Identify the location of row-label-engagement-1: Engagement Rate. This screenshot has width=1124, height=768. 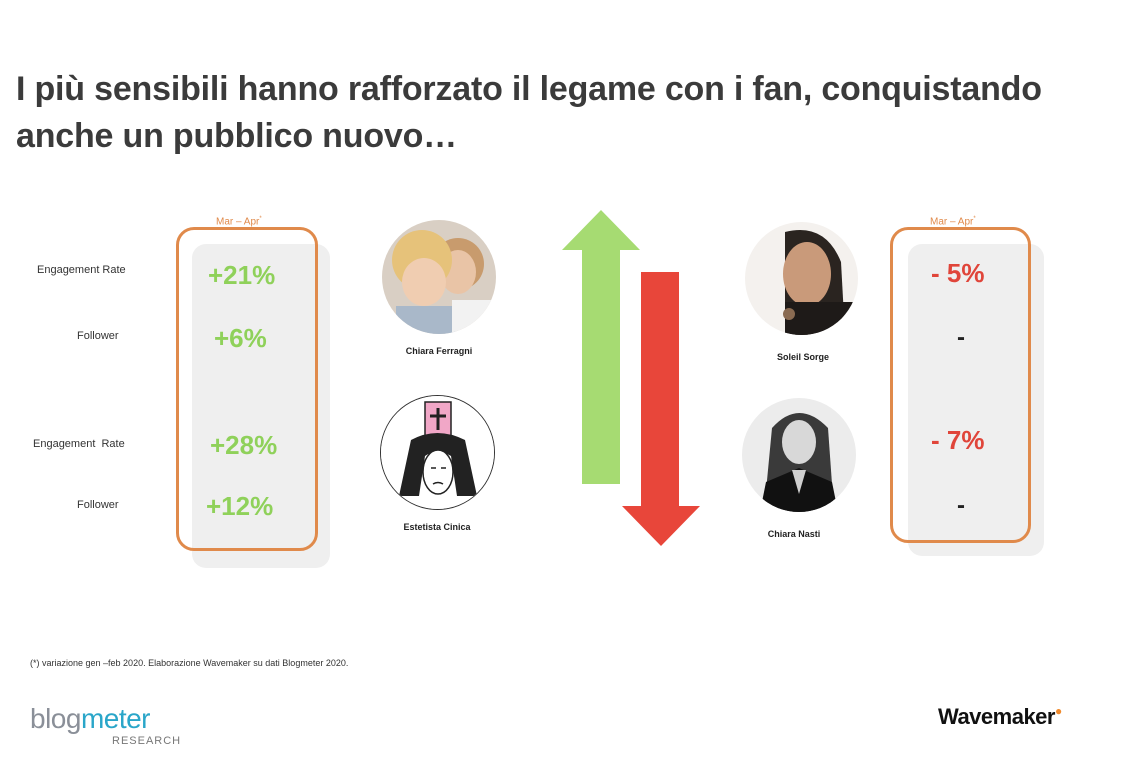
(81, 270).